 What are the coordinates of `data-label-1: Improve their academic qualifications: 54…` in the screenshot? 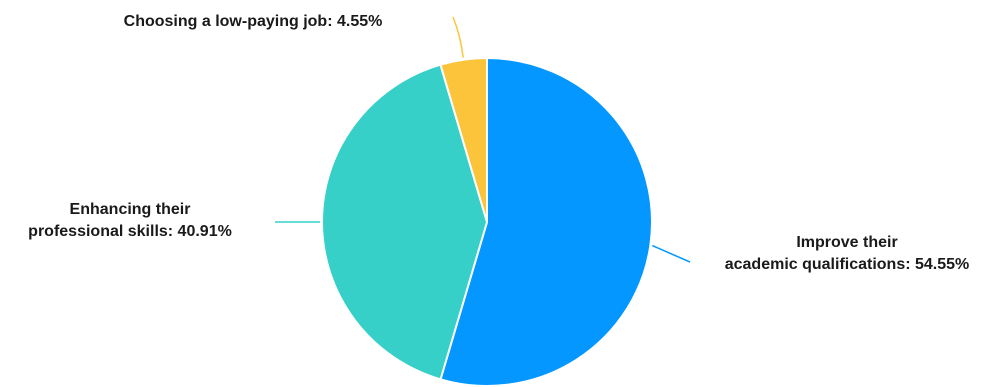 It's located at (847, 253).